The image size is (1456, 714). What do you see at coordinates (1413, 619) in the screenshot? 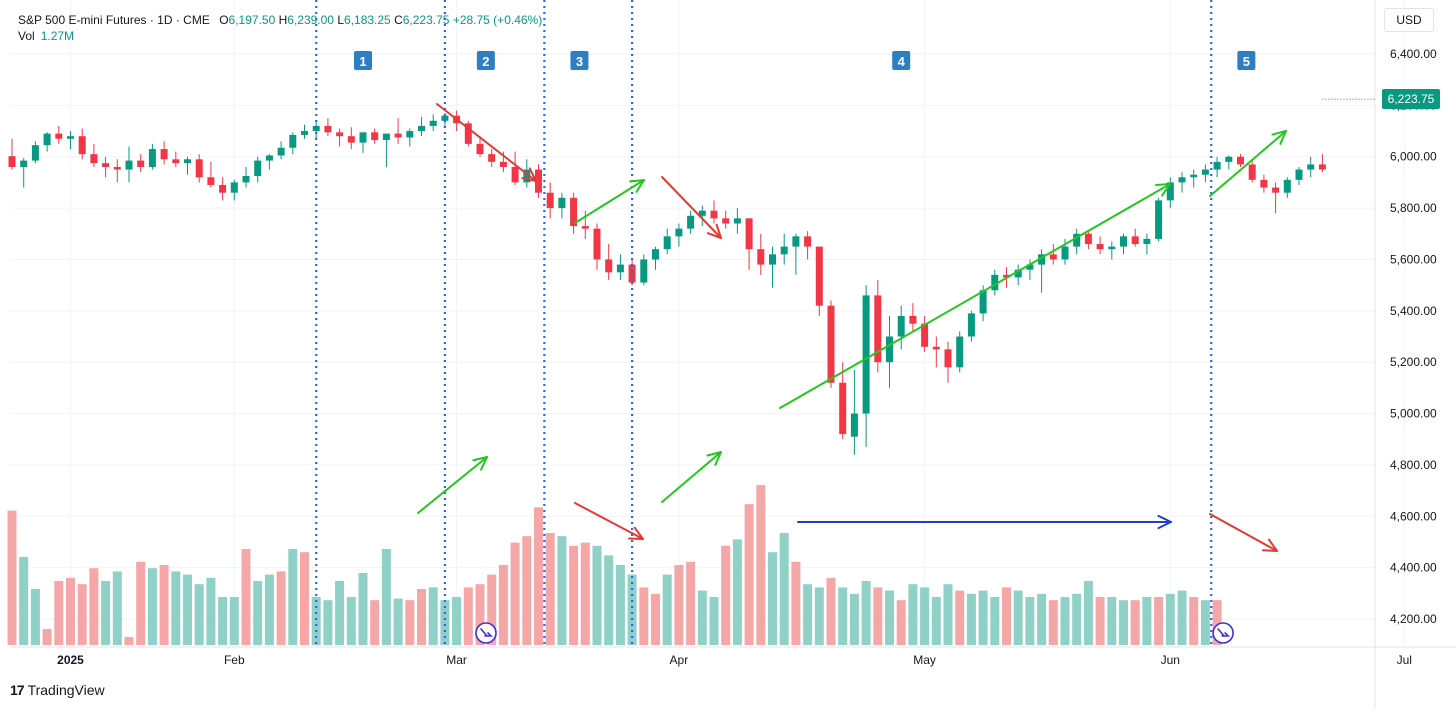
I see `price-tick-label: 4,200.00` at bounding box center [1413, 619].